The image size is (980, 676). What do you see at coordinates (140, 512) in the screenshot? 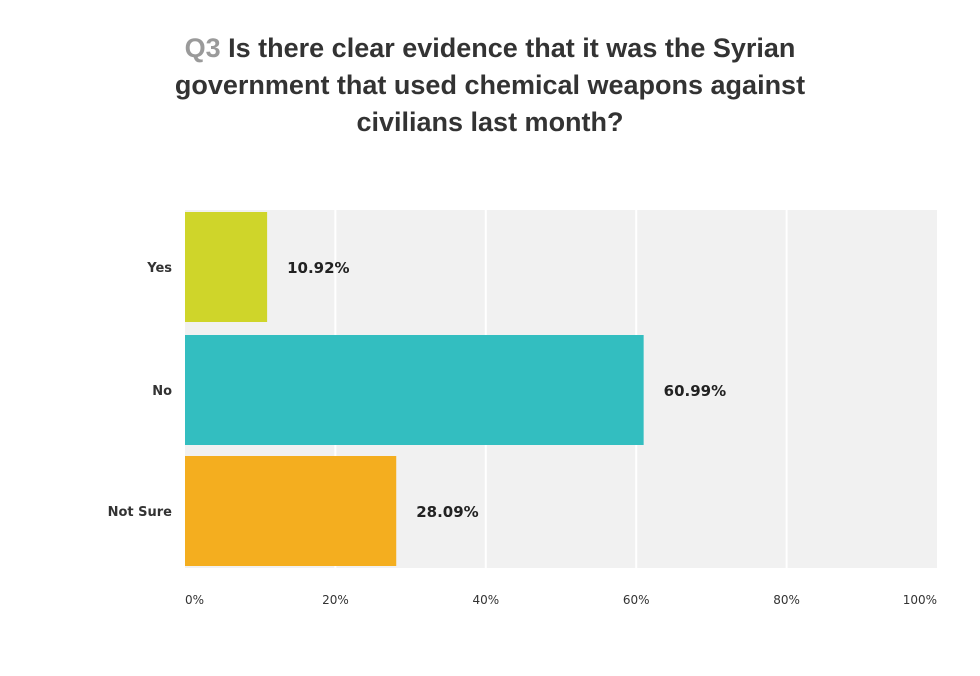
I see `category-label: Not Sure` at bounding box center [140, 512].